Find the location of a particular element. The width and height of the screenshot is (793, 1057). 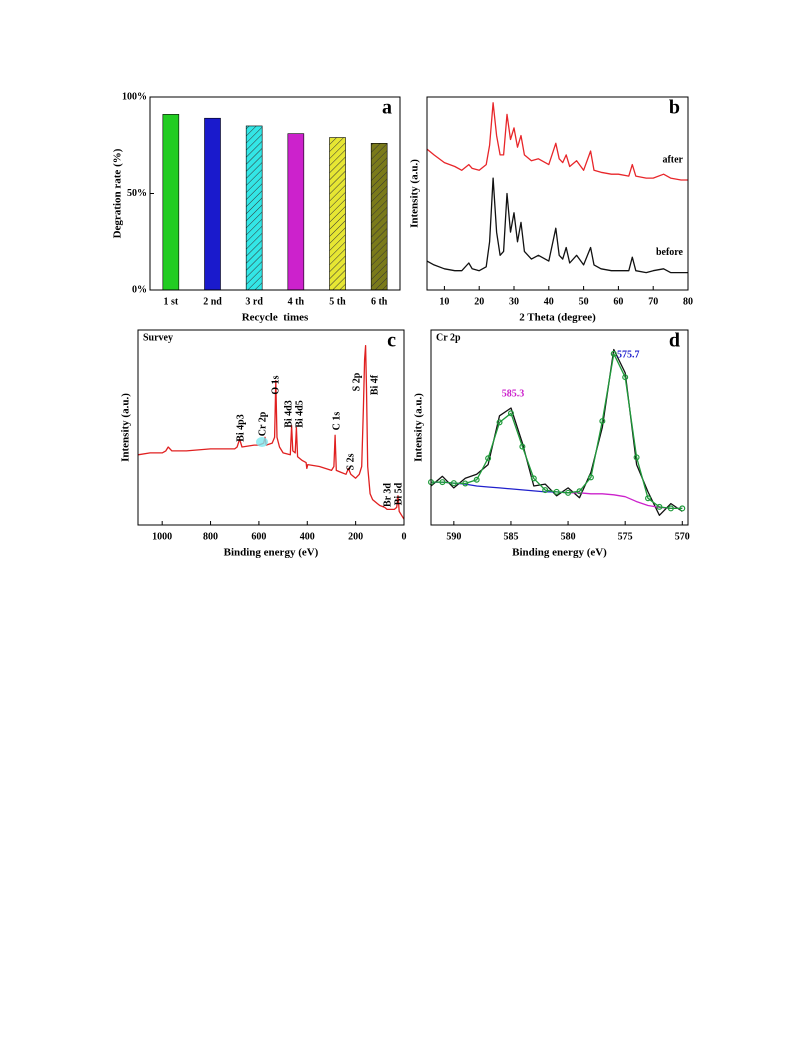

x-tick-label: 4 th is located at coordinates (296, 301).